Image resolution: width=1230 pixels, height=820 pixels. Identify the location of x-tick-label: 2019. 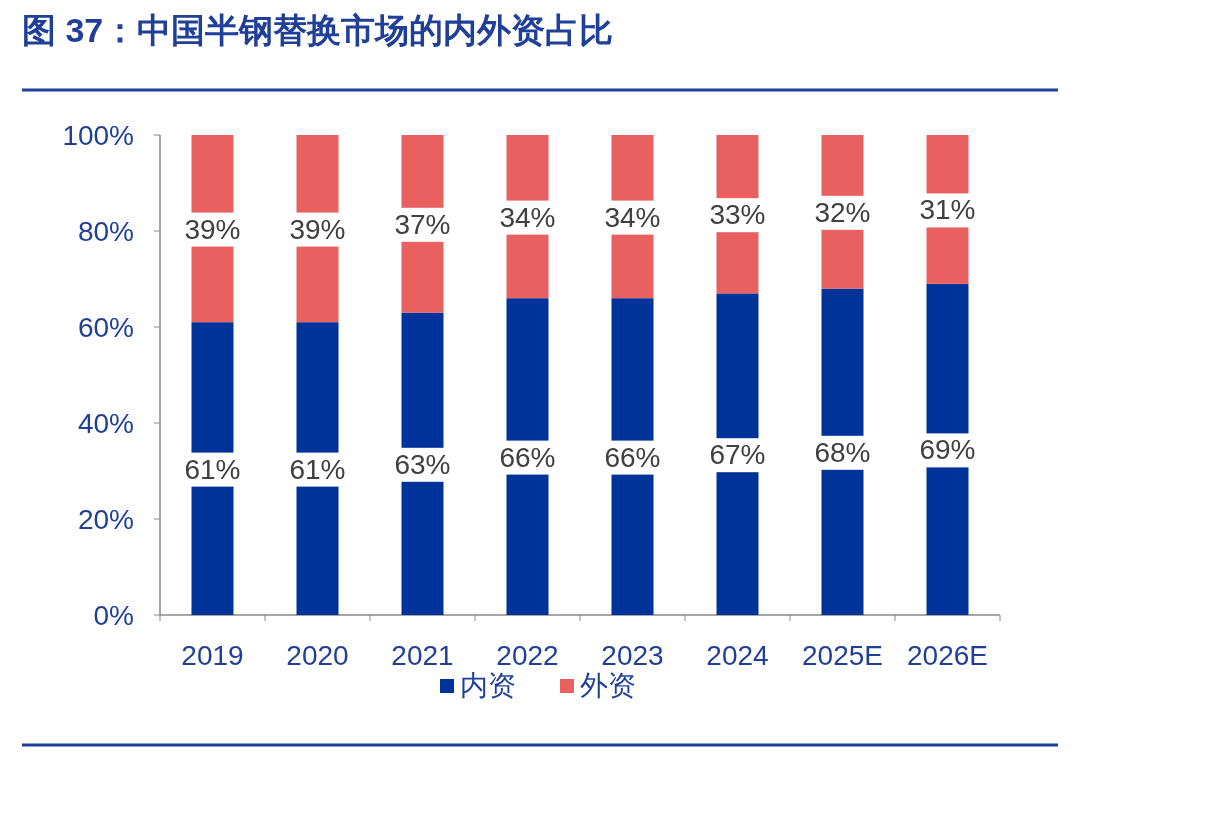
(212, 655).